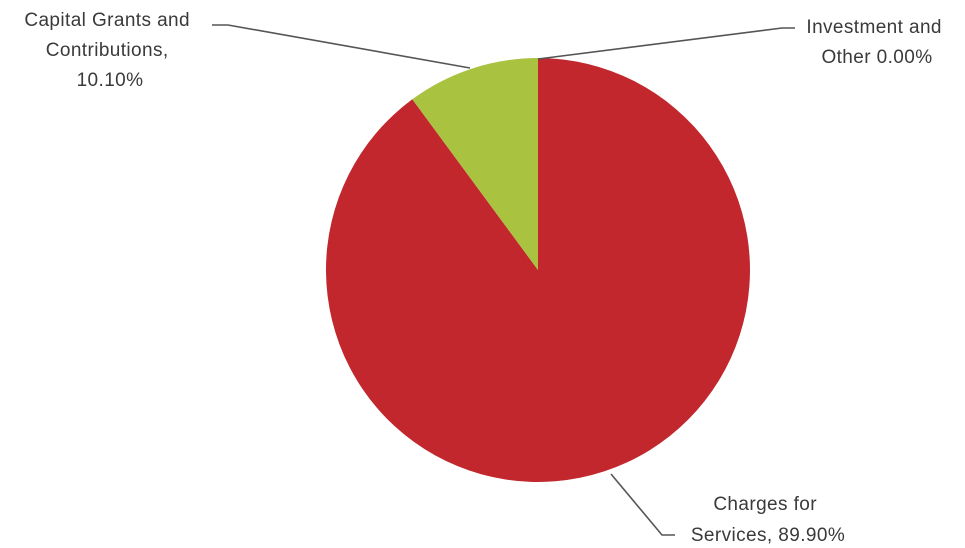 The width and height of the screenshot is (965, 548). Describe the element at coordinates (876, 42) in the screenshot. I see `slice-label-investment-and-other: Investment and Other 0.00%` at that location.